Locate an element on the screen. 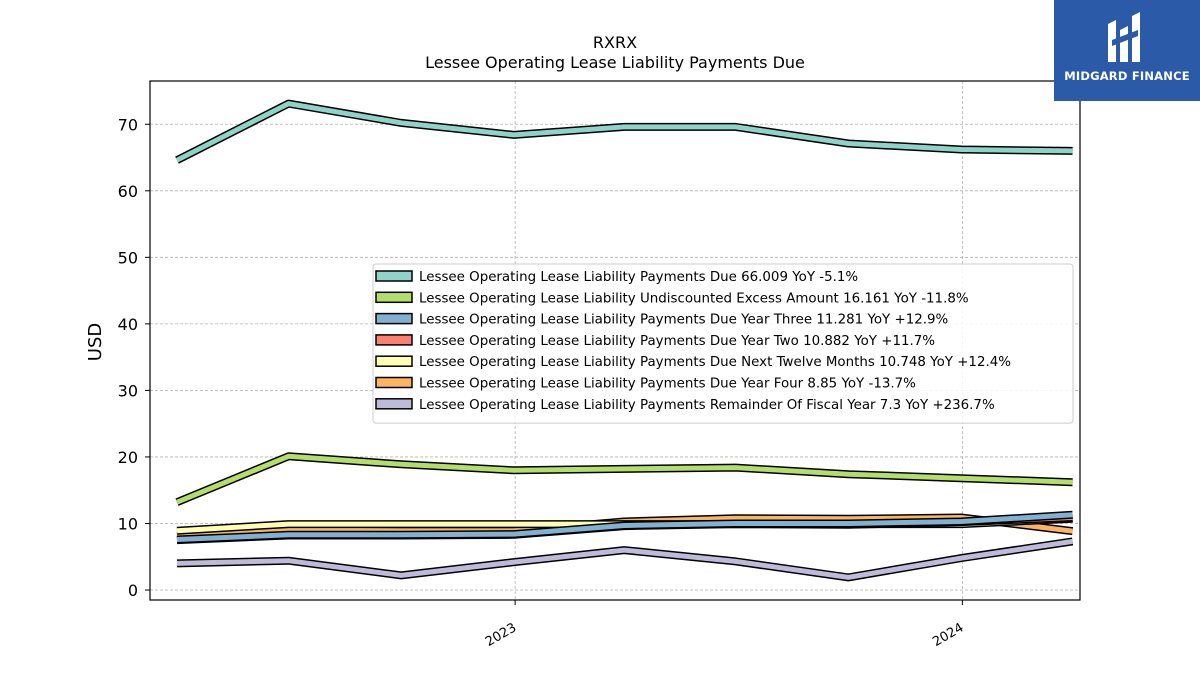  x-tick-label: 2024 is located at coordinates (948, 635).